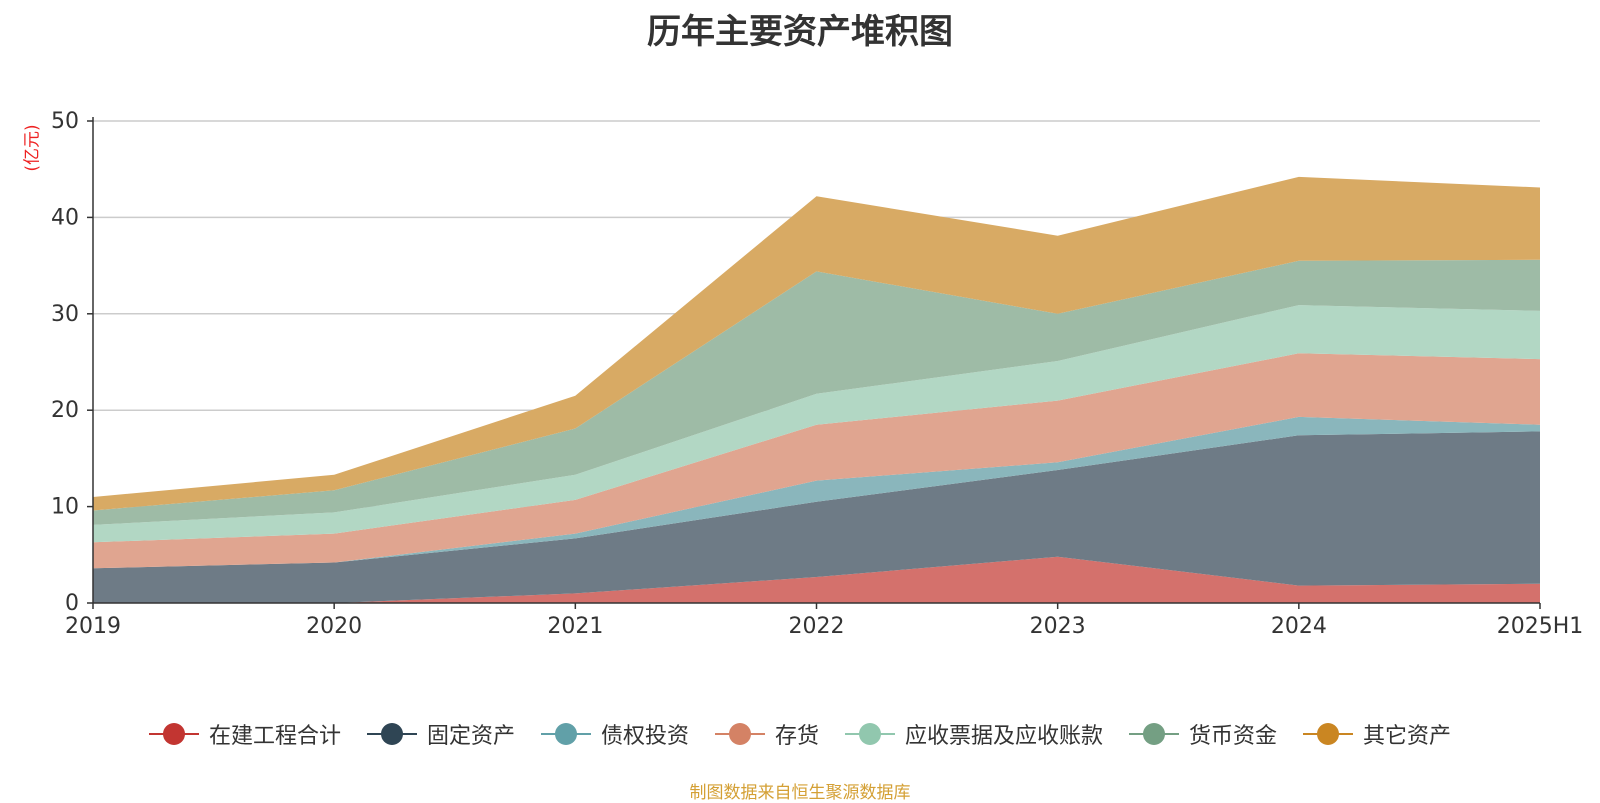 The image size is (1600, 803). I want to click on legend-item-0: 在建工程合计, so click(244, 734).